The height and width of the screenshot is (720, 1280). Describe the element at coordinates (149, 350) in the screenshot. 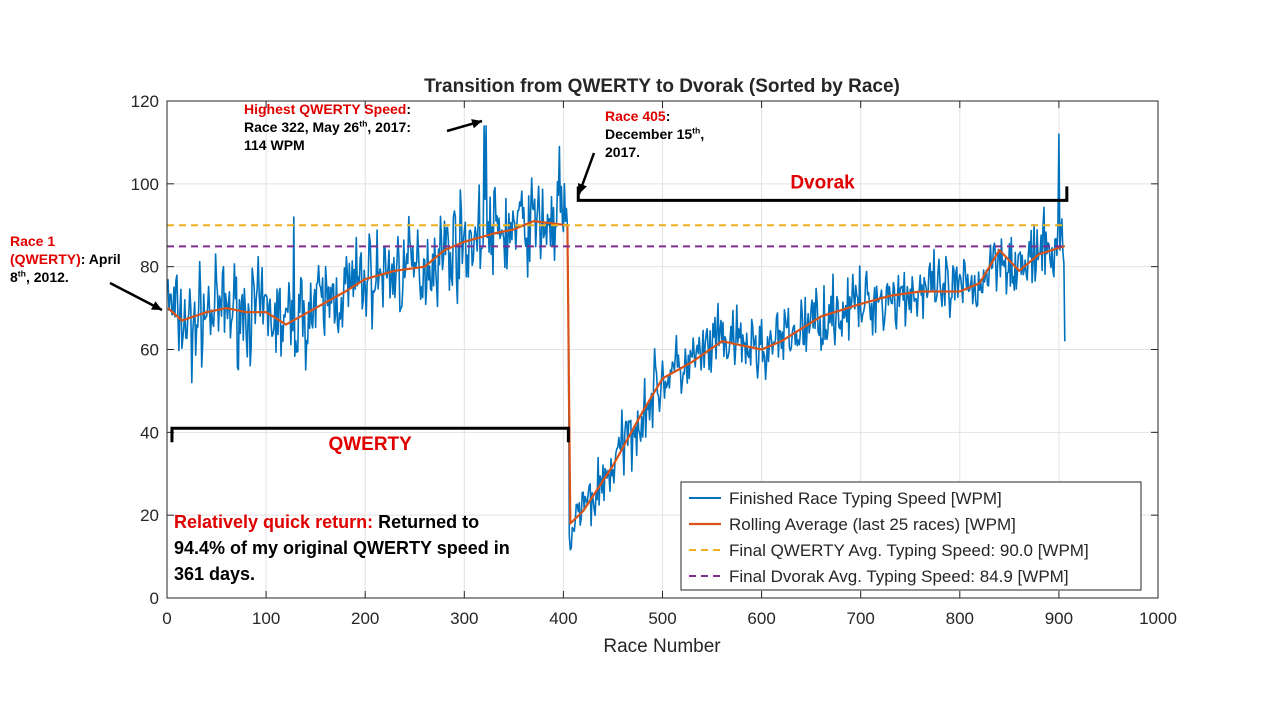

I see `y-tick-label: 60` at that location.